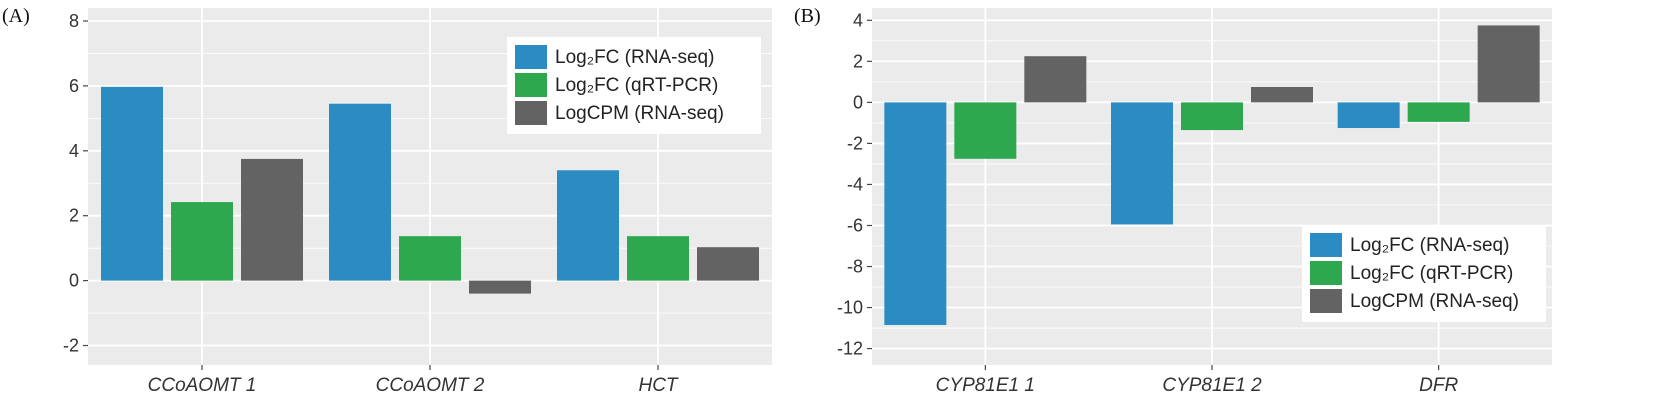 The width and height of the screenshot is (1654, 419). Describe the element at coordinates (658, 385) in the screenshot. I see `x-tick-label: HCT` at that location.